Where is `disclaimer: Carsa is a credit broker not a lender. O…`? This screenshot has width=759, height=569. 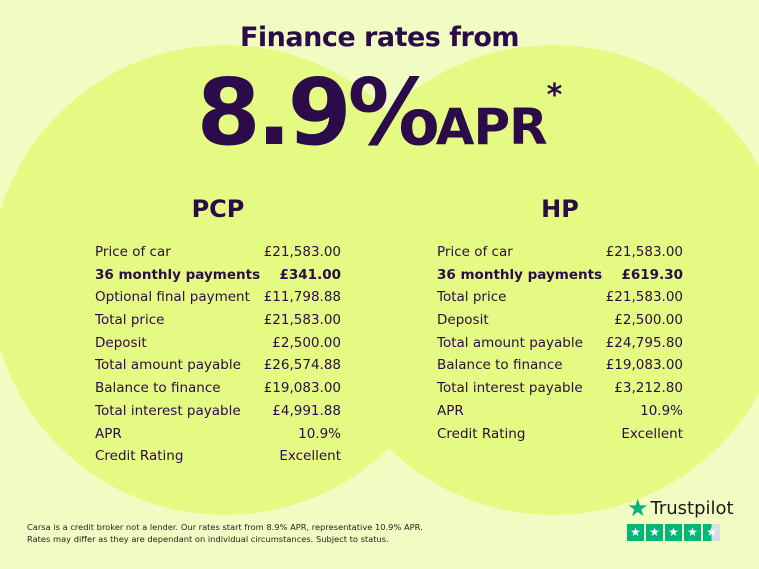 disclaimer: Carsa is a credit broker not a lender. O… is located at coordinates (225, 533).